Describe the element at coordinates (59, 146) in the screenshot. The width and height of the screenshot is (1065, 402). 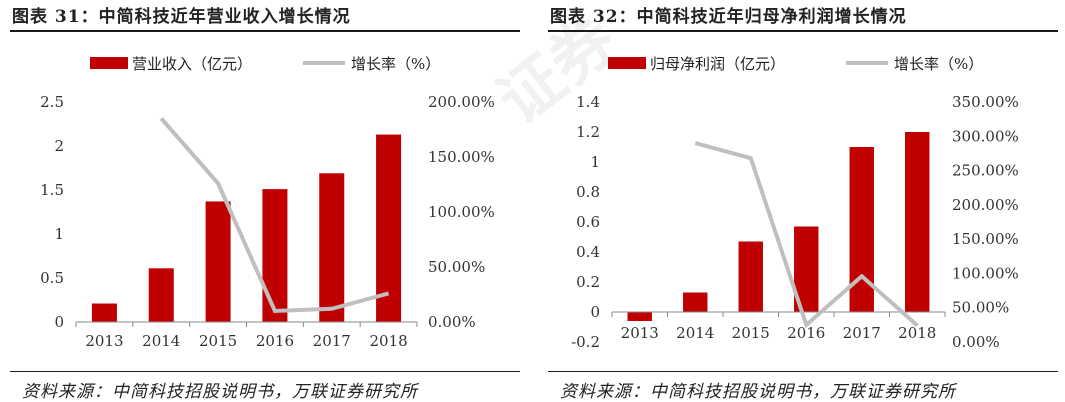
I see `y-left-tick-label: 2` at that location.